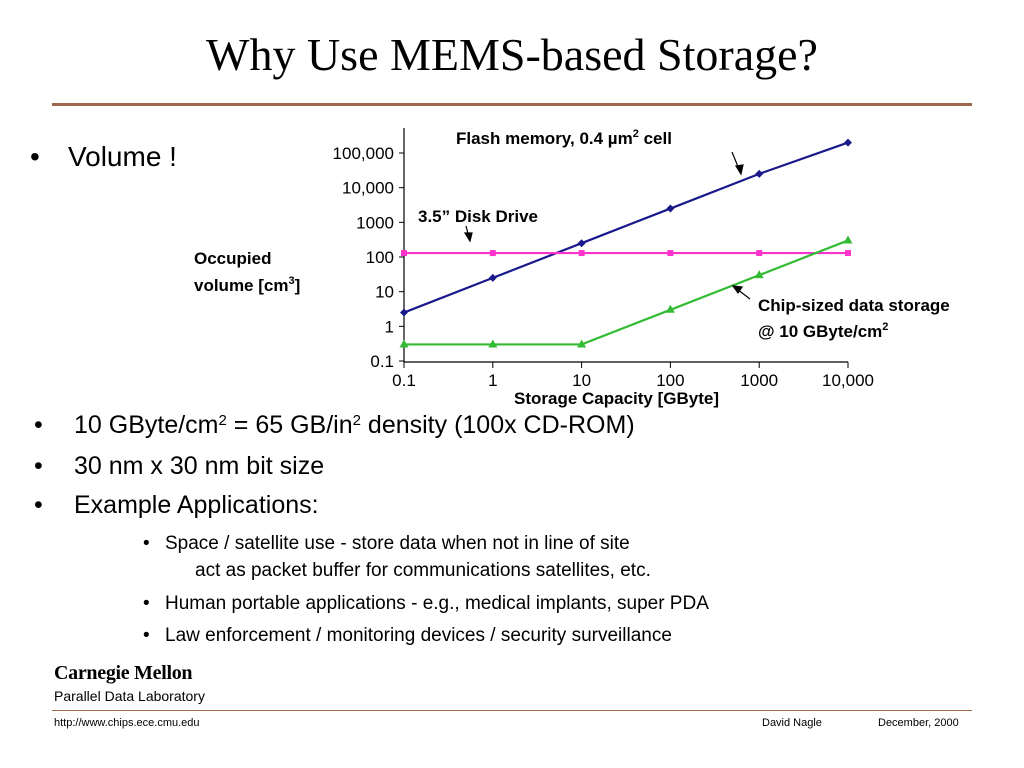  Describe the element at coordinates (127, 723) in the screenshot. I see `footer-url: http://www.chips.ece.cmu.edu` at that location.